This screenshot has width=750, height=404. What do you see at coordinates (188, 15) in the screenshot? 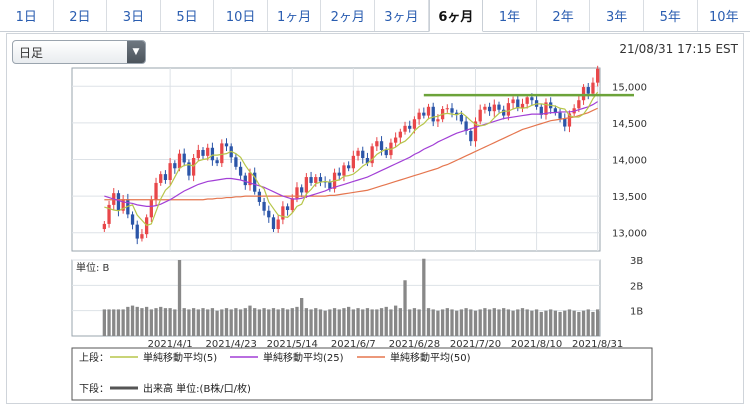
I see `tab-3: 5日` at bounding box center [188, 15].